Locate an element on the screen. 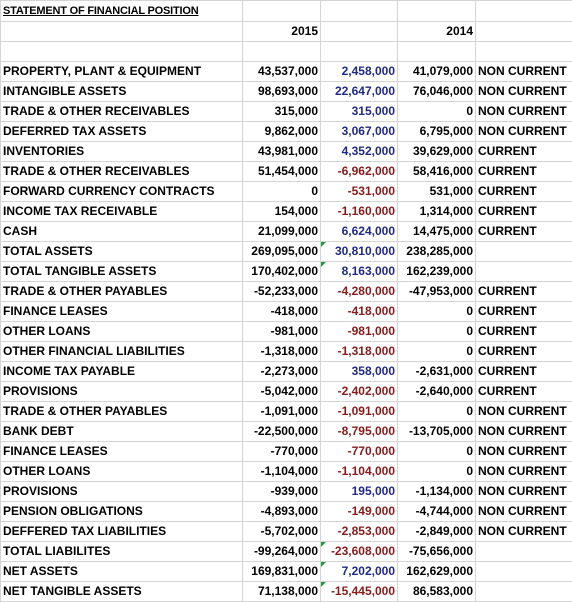 This screenshot has width=572, height=602. line-item-label: PROPERTY, PLANT & EQUIPMENT is located at coordinates (121, 71).